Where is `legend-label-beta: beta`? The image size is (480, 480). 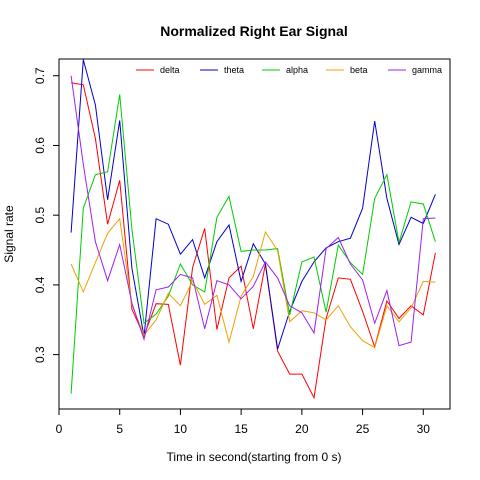 legend-label-beta: beta is located at coordinates (359, 70).